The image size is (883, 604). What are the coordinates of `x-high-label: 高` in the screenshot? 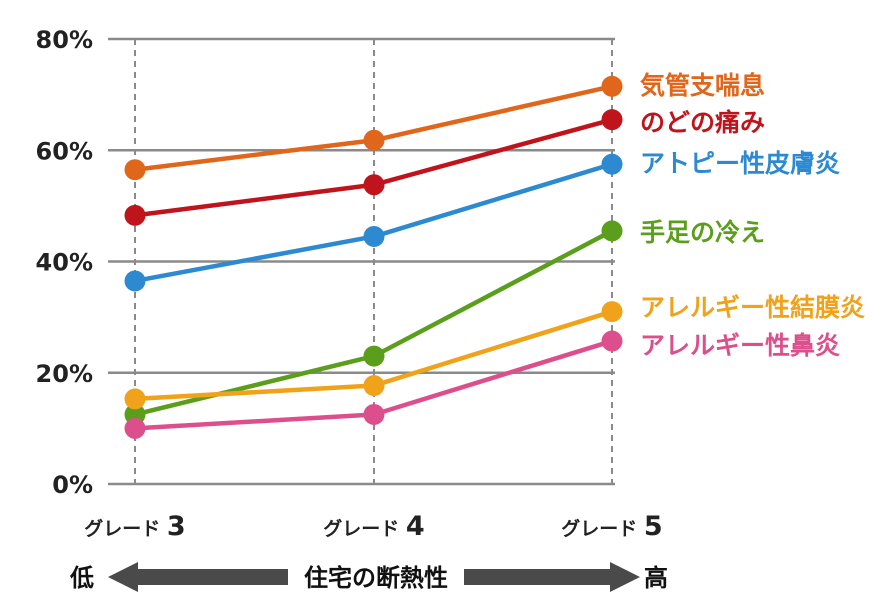 It's located at (656, 578).